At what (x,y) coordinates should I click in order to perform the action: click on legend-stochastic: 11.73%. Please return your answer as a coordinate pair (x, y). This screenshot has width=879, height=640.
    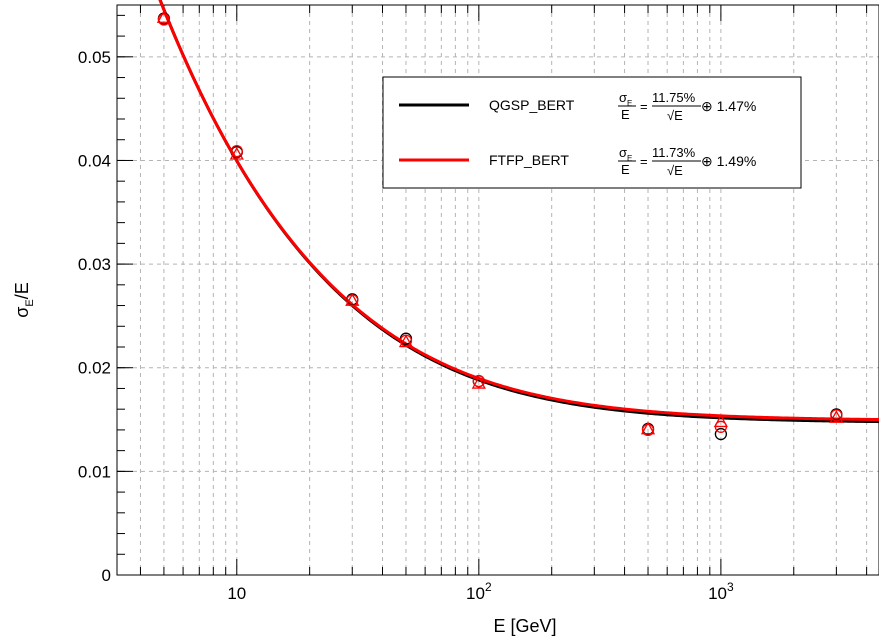
    Looking at the image, I should click on (674, 152).